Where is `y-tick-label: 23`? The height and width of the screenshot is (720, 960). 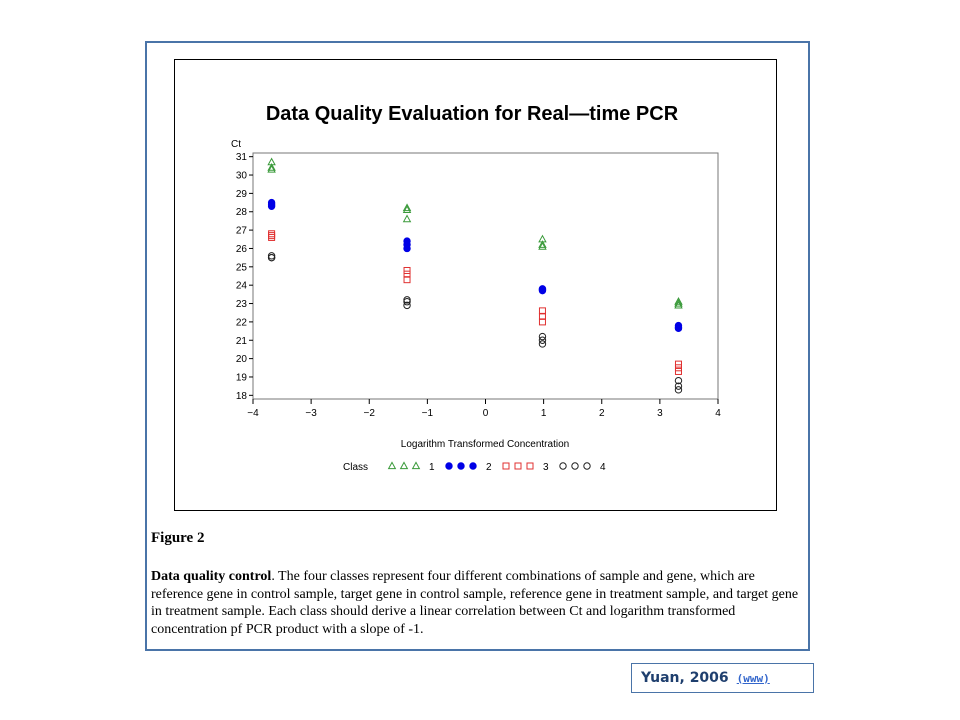
y-tick-label: 23 is located at coordinates (242, 304).